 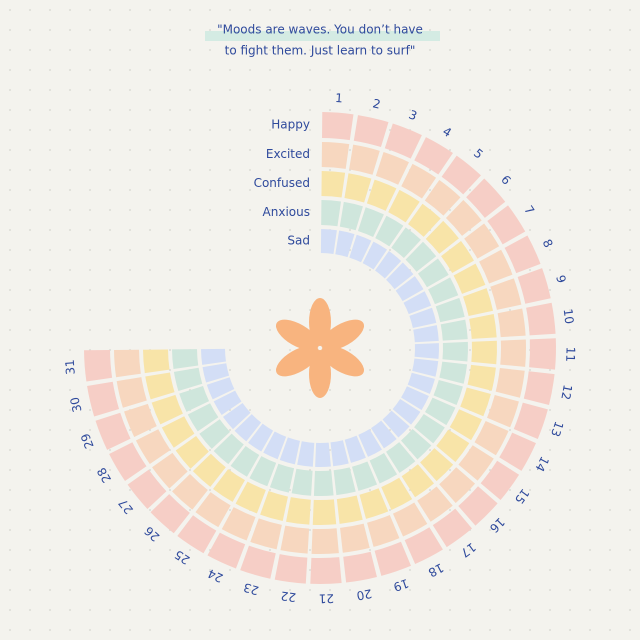 What do you see at coordinates (569, 316) in the screenshot?
I see `day-label: 10` at bounding box center [569, 316].